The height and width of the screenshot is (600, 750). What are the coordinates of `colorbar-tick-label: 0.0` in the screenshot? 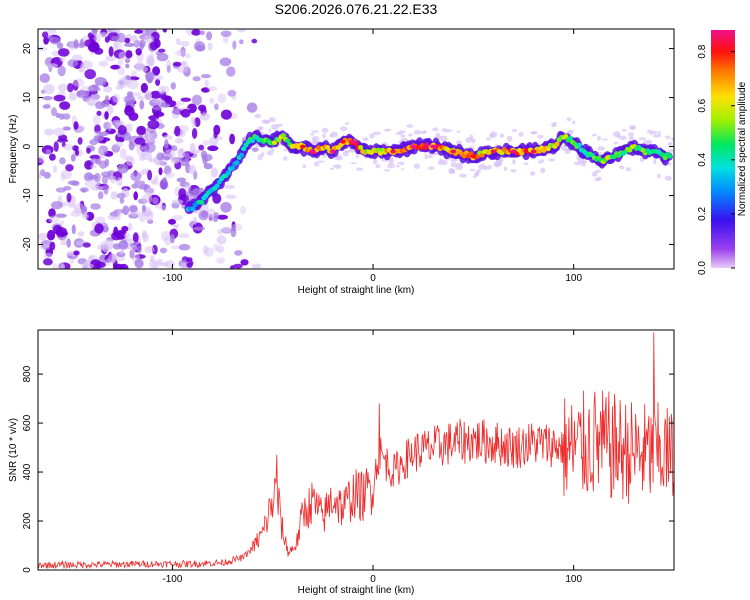 It's located at (702, 268).